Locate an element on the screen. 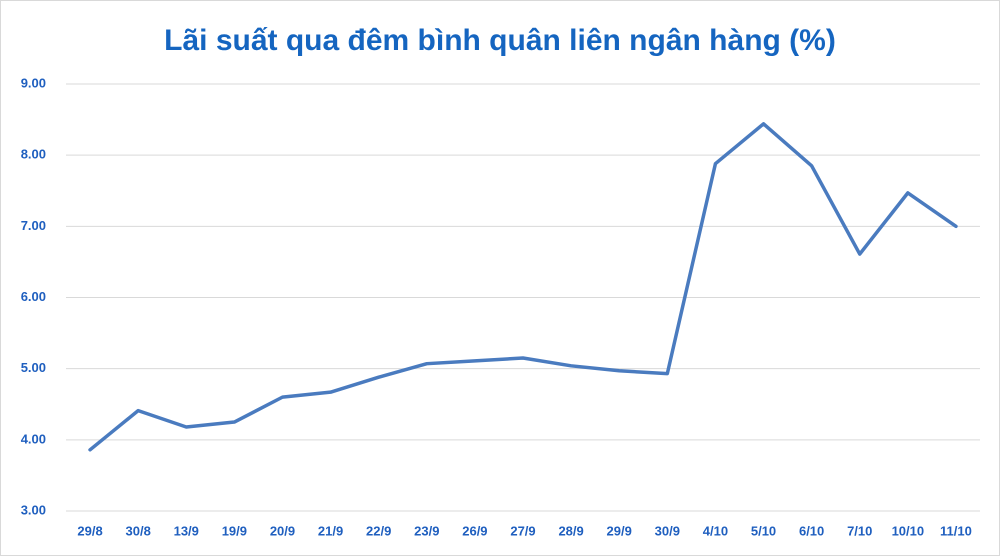 The height and width of the screenshot is (556, 1000). x-tick-label: 28/9 is located at coordinates (570, 530).